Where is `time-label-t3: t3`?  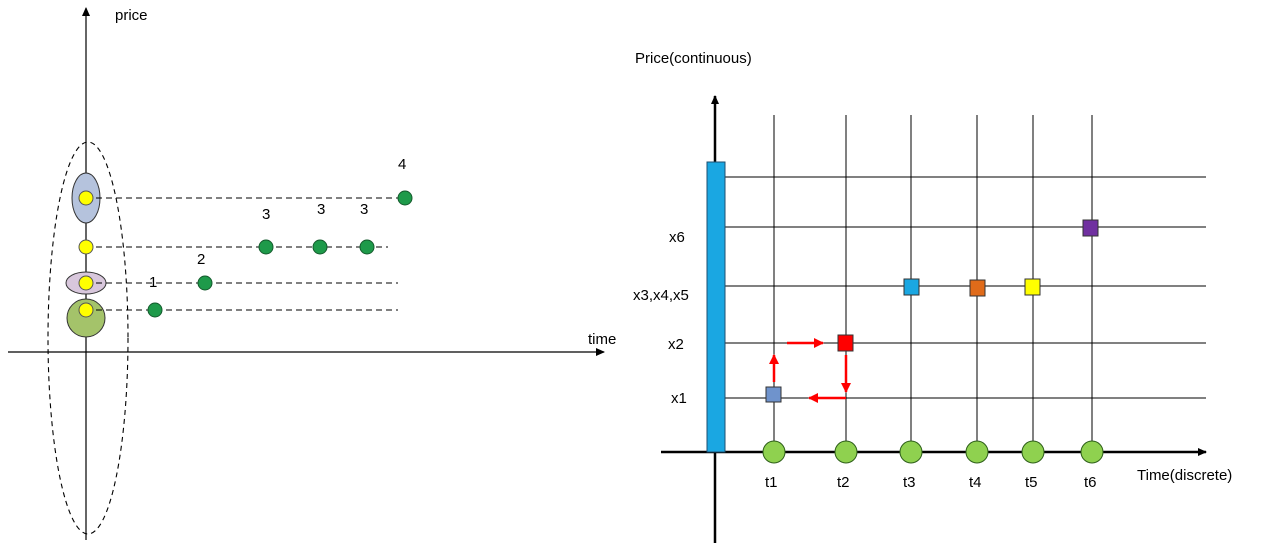 time-label-t3: t3 is located at coordinates (909, 482).